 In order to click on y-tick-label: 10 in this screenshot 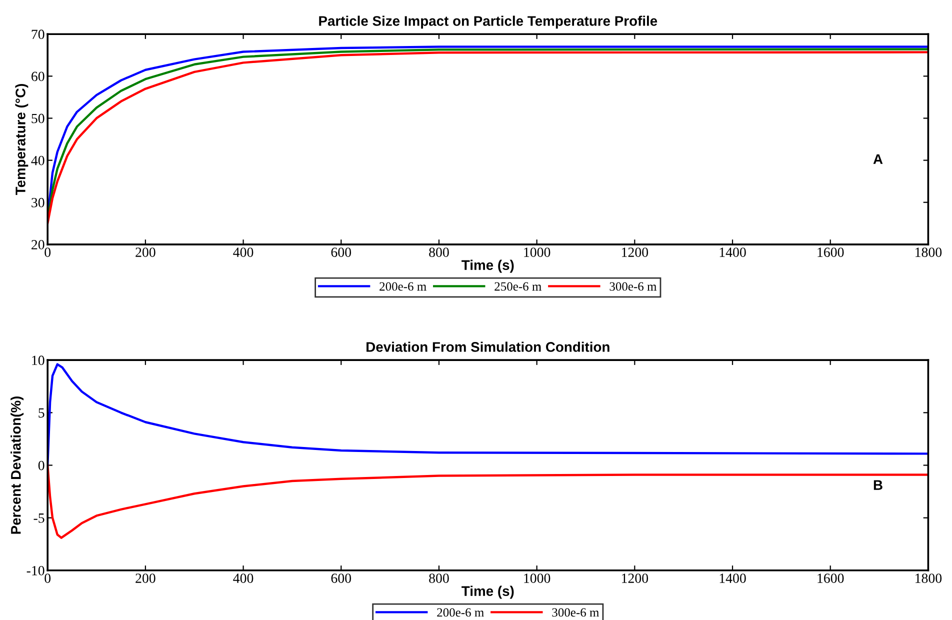, I will do `click(38, 361)`.